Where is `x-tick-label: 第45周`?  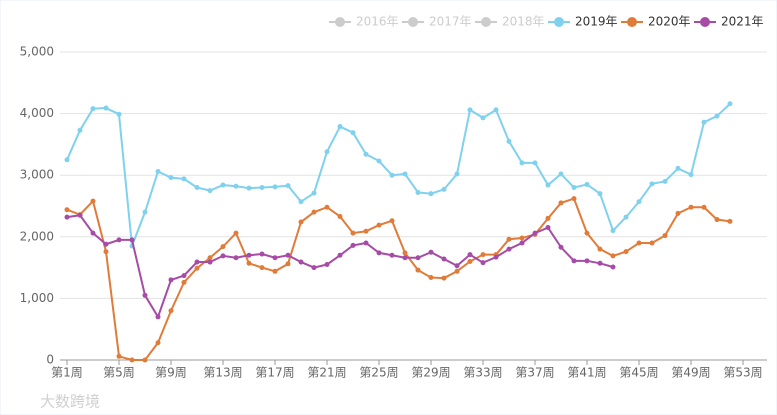
x-tick-label: 第45周 is located at coordinates (638, 373).